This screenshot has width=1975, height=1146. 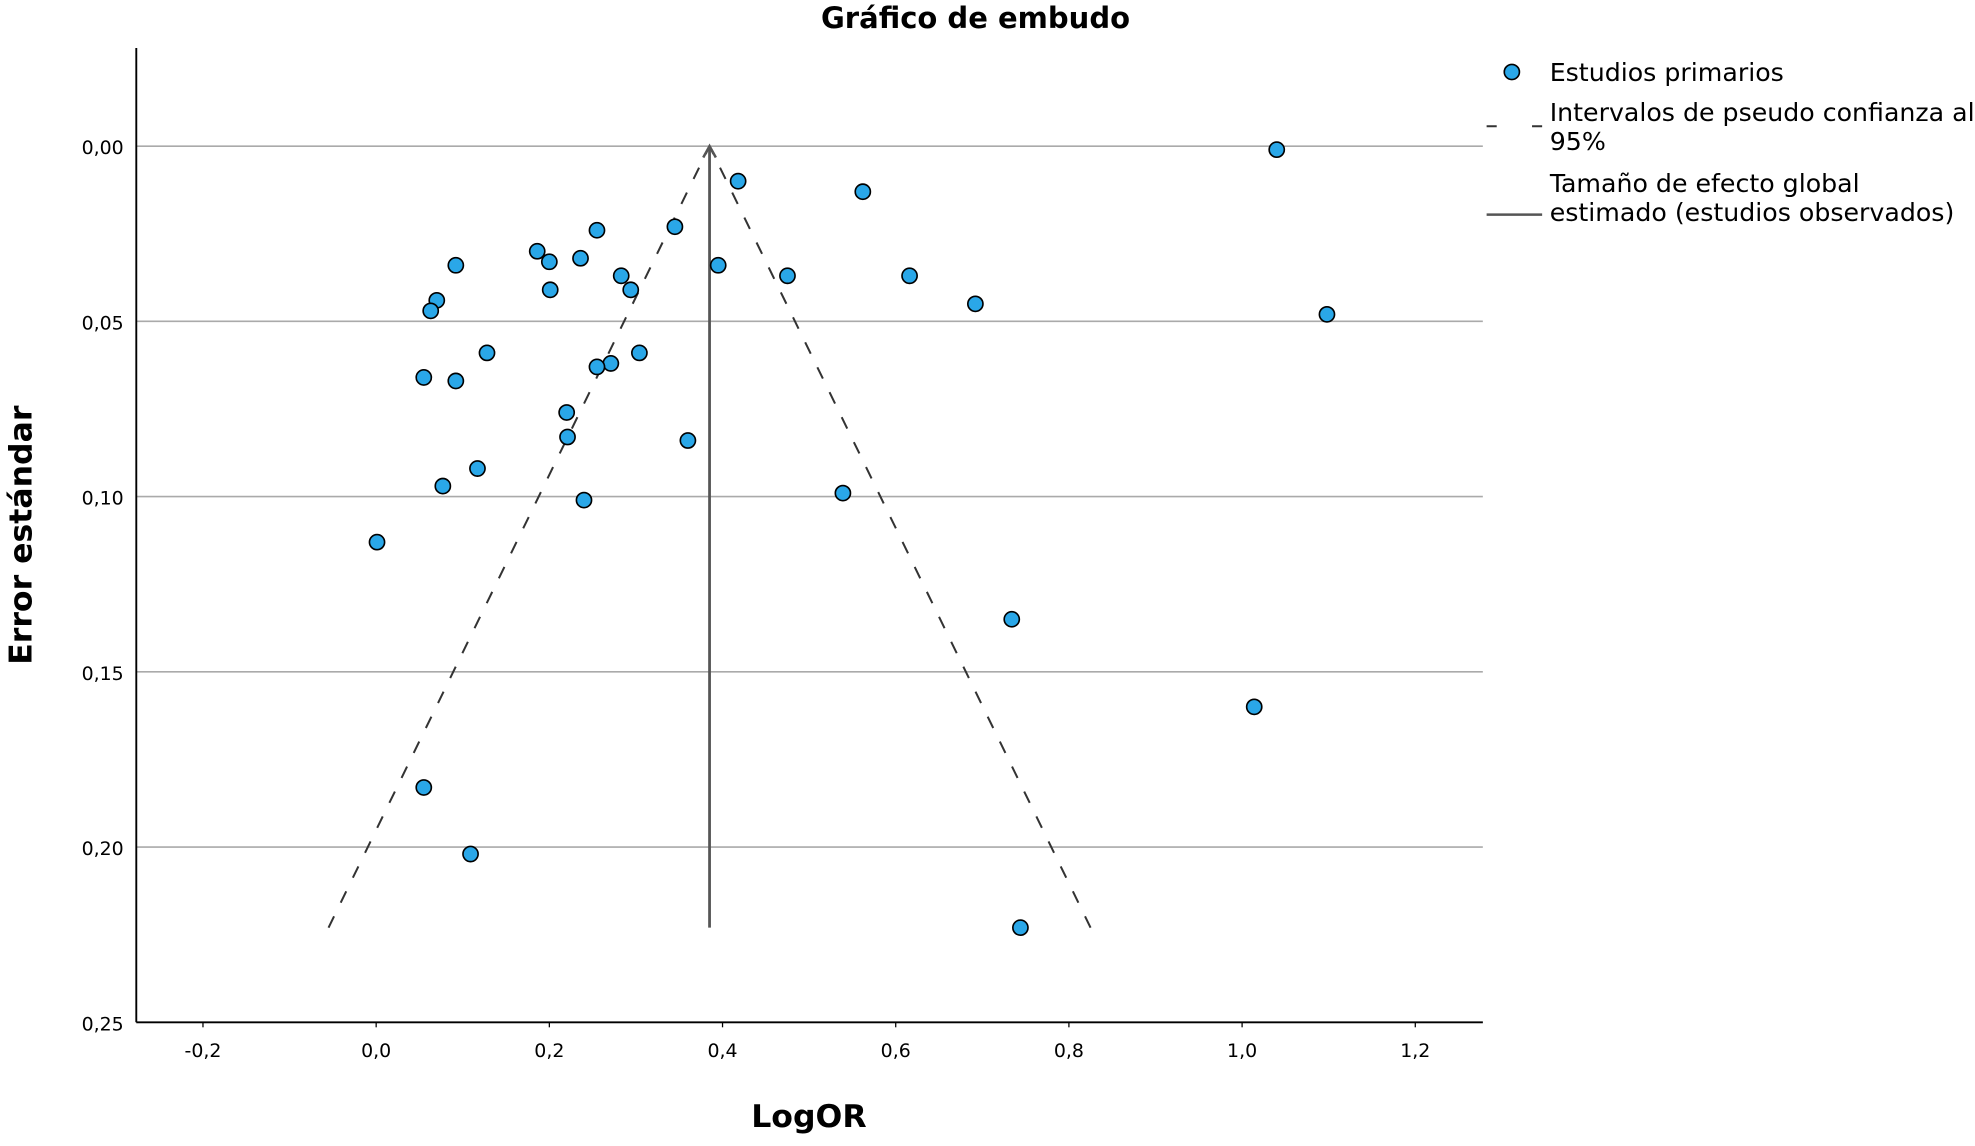 What do you see at coordinates (103, 1024) in the screenshot?
I see `y-tick-label: 0,25` at bounding box center [103, 1024].